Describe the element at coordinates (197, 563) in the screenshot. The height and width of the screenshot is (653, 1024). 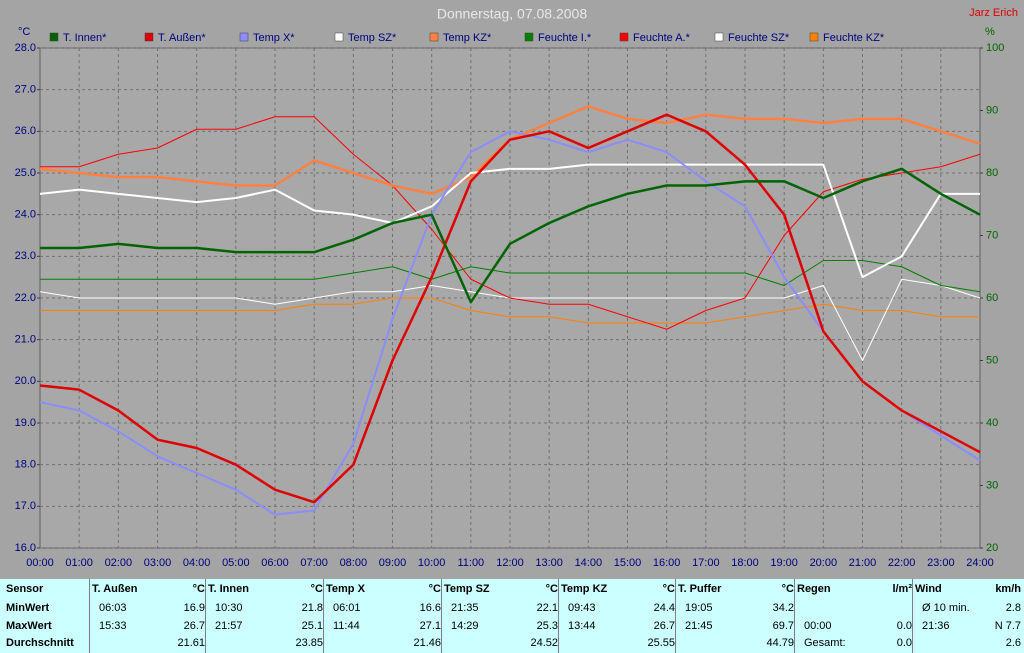
I see `x-tick-label: 04:00` at that location.